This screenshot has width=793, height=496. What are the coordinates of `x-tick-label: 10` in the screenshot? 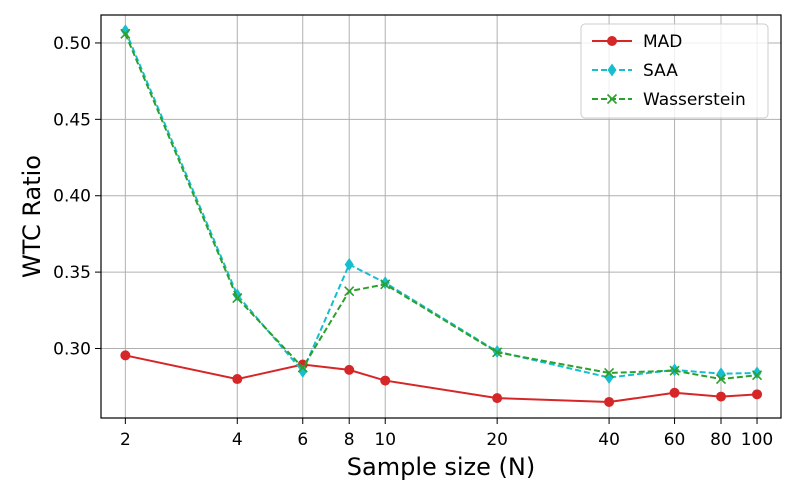 It's located at (385, 440).